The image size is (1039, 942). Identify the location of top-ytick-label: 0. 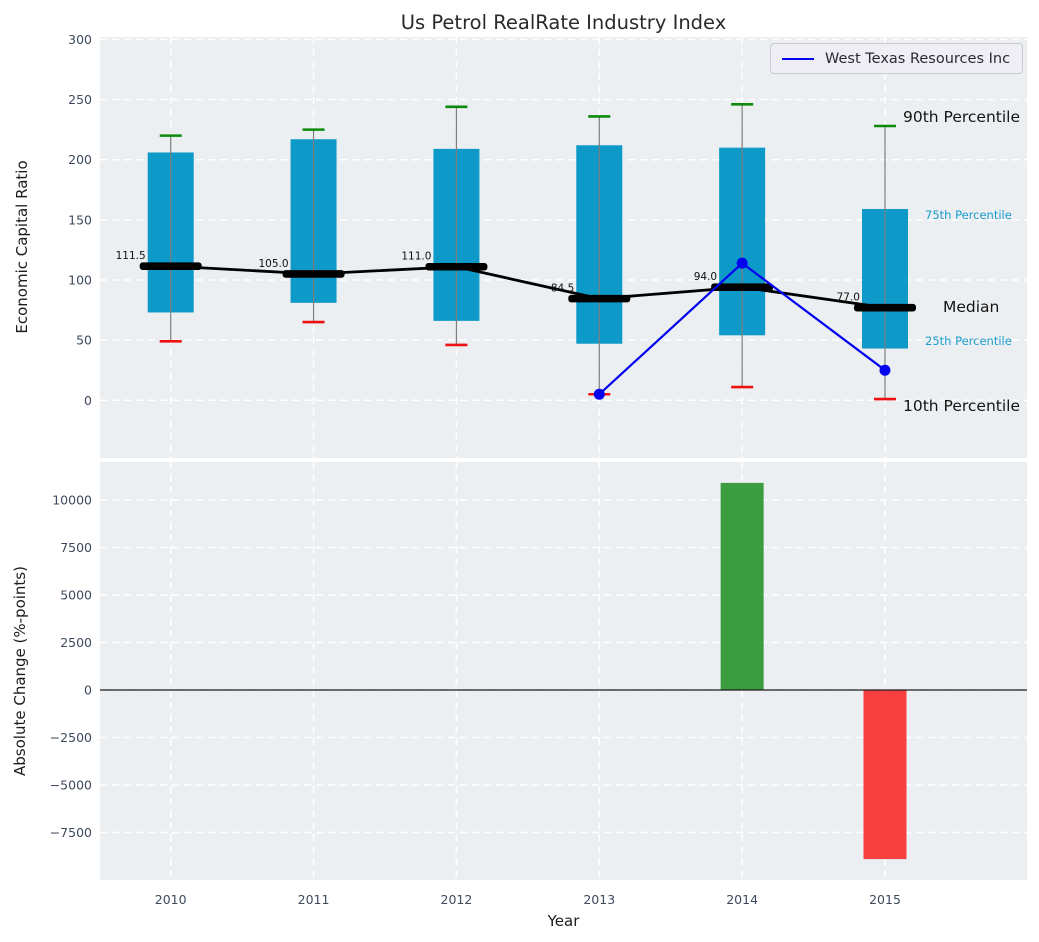
(88, 400).